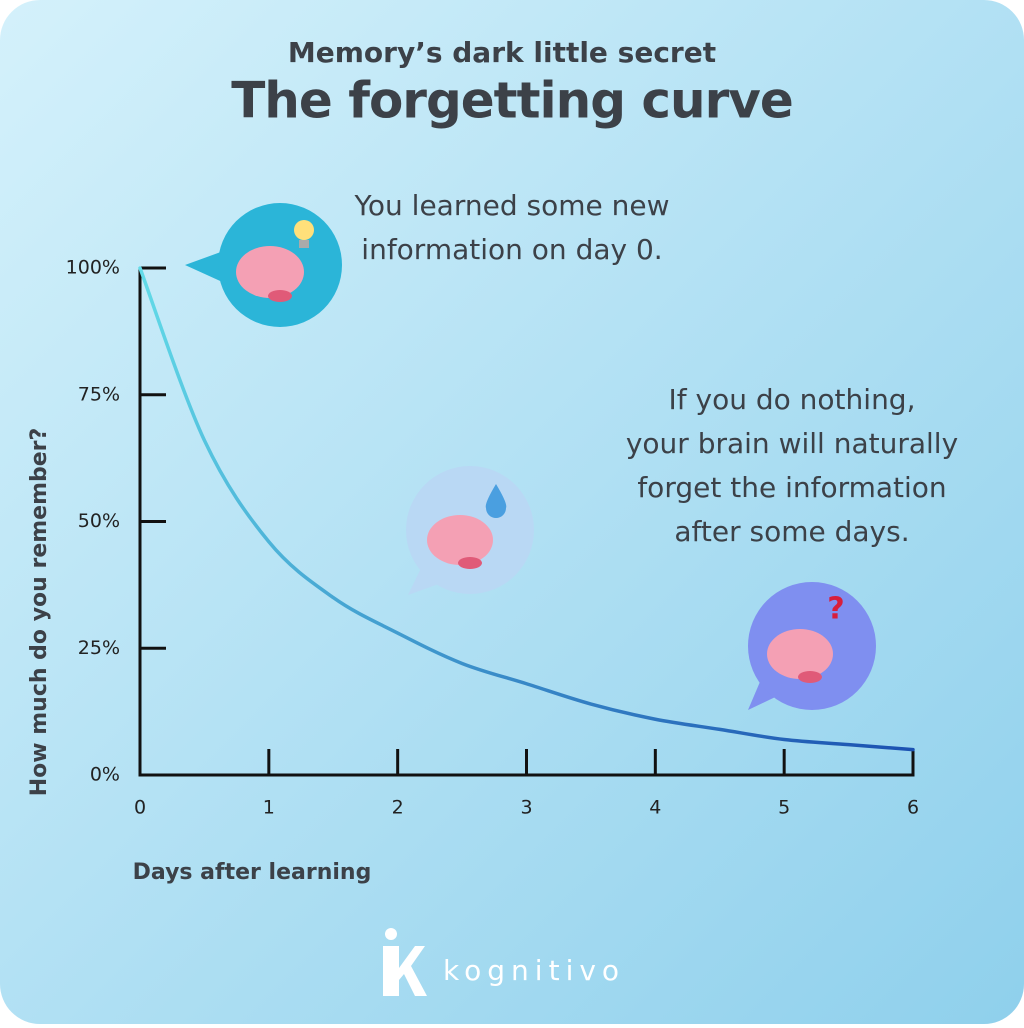  I want to click on y-tick-label: 0%, so click(105, 775).